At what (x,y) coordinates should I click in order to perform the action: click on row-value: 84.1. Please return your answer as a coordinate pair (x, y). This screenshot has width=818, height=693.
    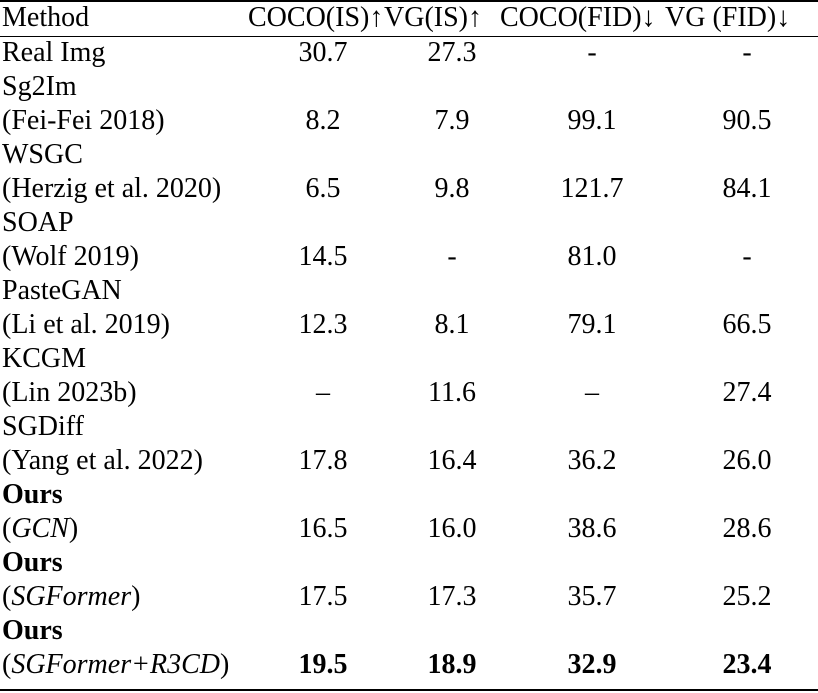
    Looking at the image, I should click on (747, 188).